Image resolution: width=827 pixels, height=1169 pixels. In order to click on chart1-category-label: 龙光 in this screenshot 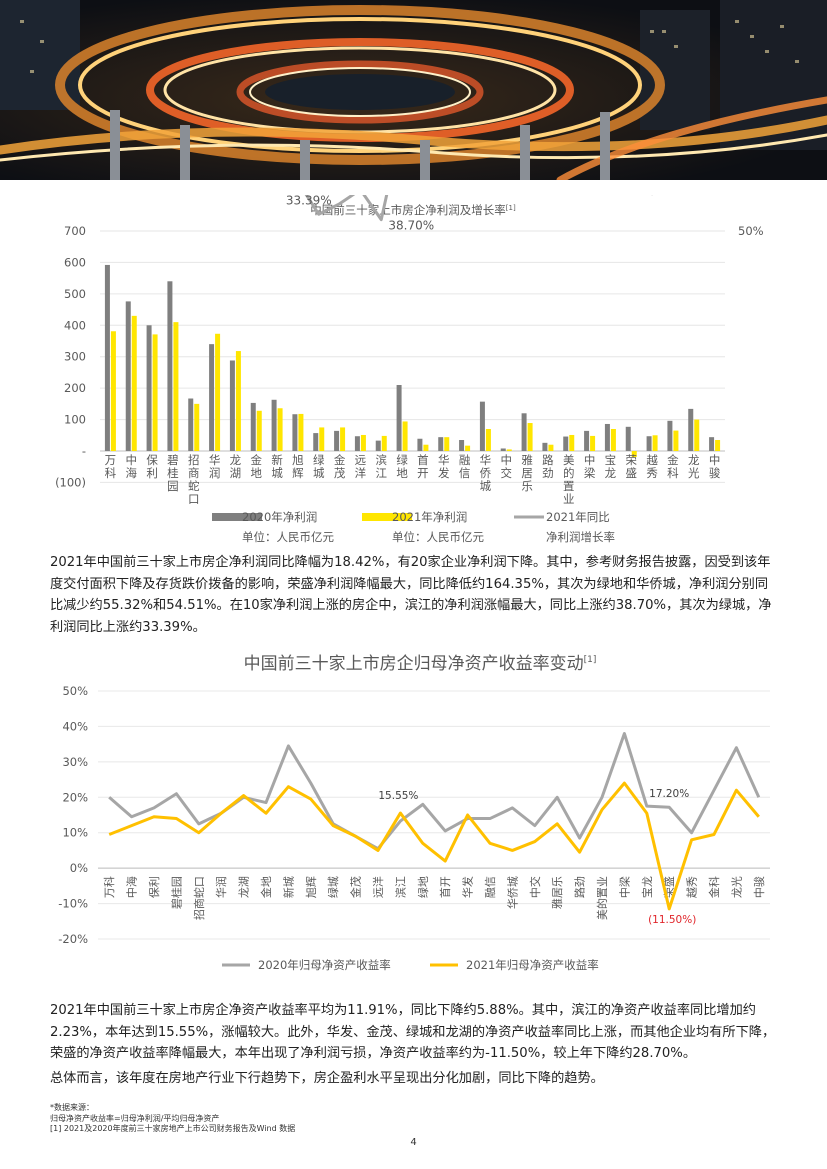, I will do `click(694, 466)`.